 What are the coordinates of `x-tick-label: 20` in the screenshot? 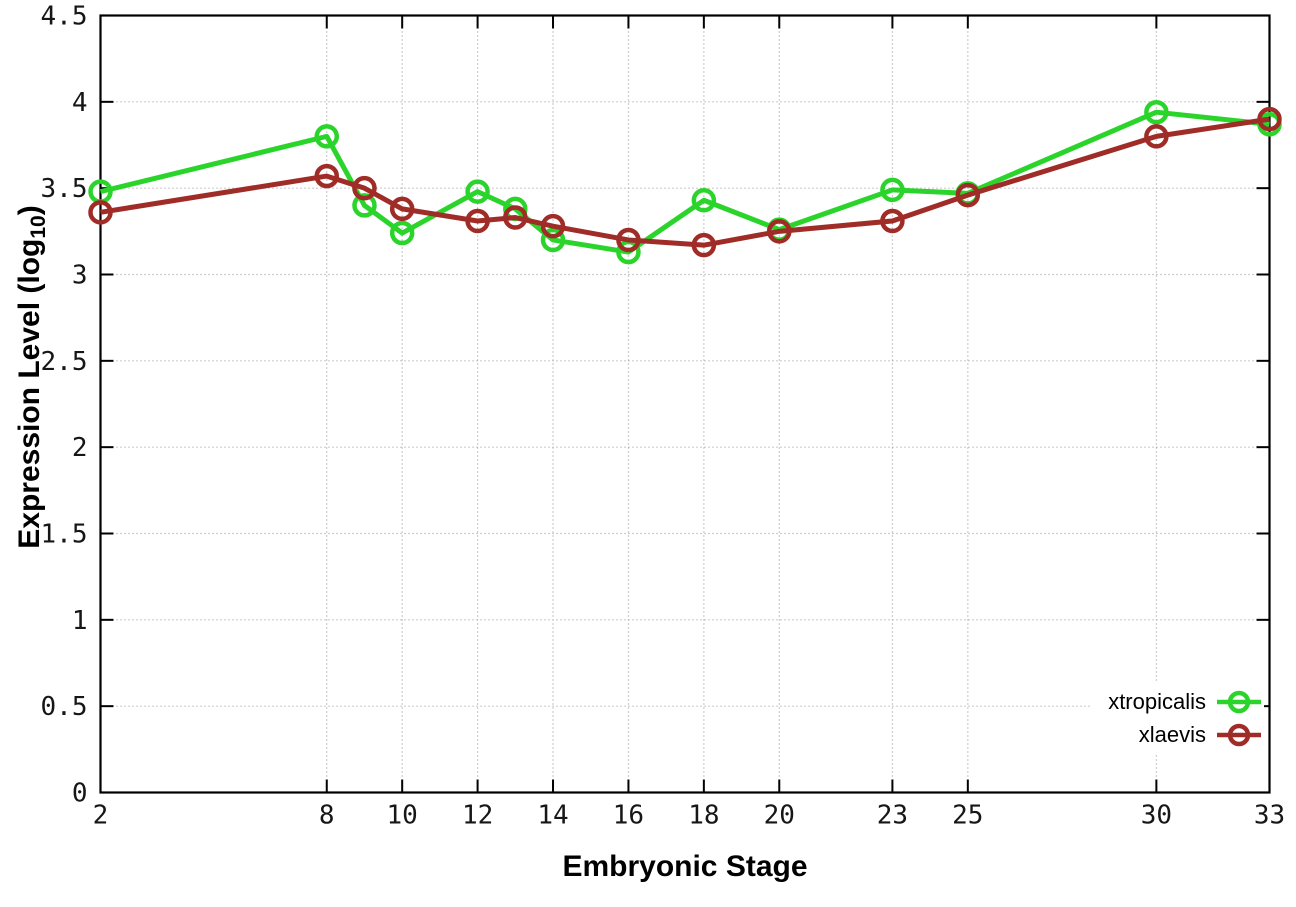 It's located at (779, 816).